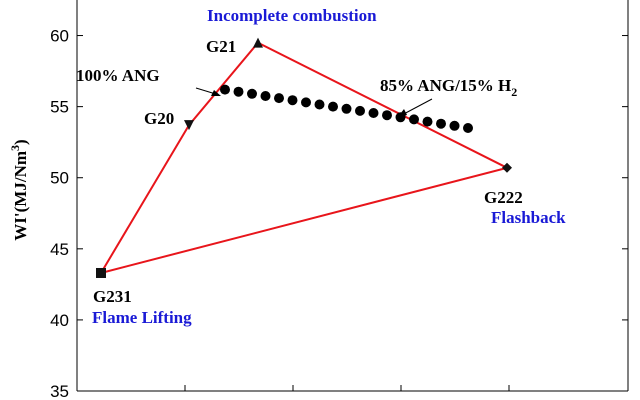 The image size is (640, 400). What do you see at coordinates (448, 87) in the screenshot?
I see `blend-end-label: 85% ANG/15% H2` at bounding box center [448, 87].